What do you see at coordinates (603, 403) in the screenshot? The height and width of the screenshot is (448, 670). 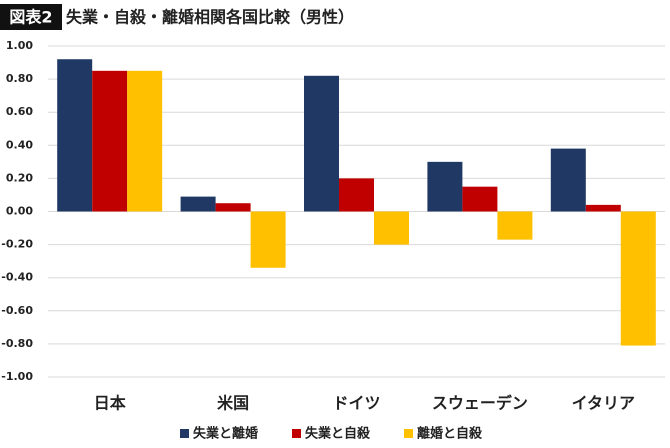 I see `x-tick-label: イタリア` at bounding box center [603, 403].